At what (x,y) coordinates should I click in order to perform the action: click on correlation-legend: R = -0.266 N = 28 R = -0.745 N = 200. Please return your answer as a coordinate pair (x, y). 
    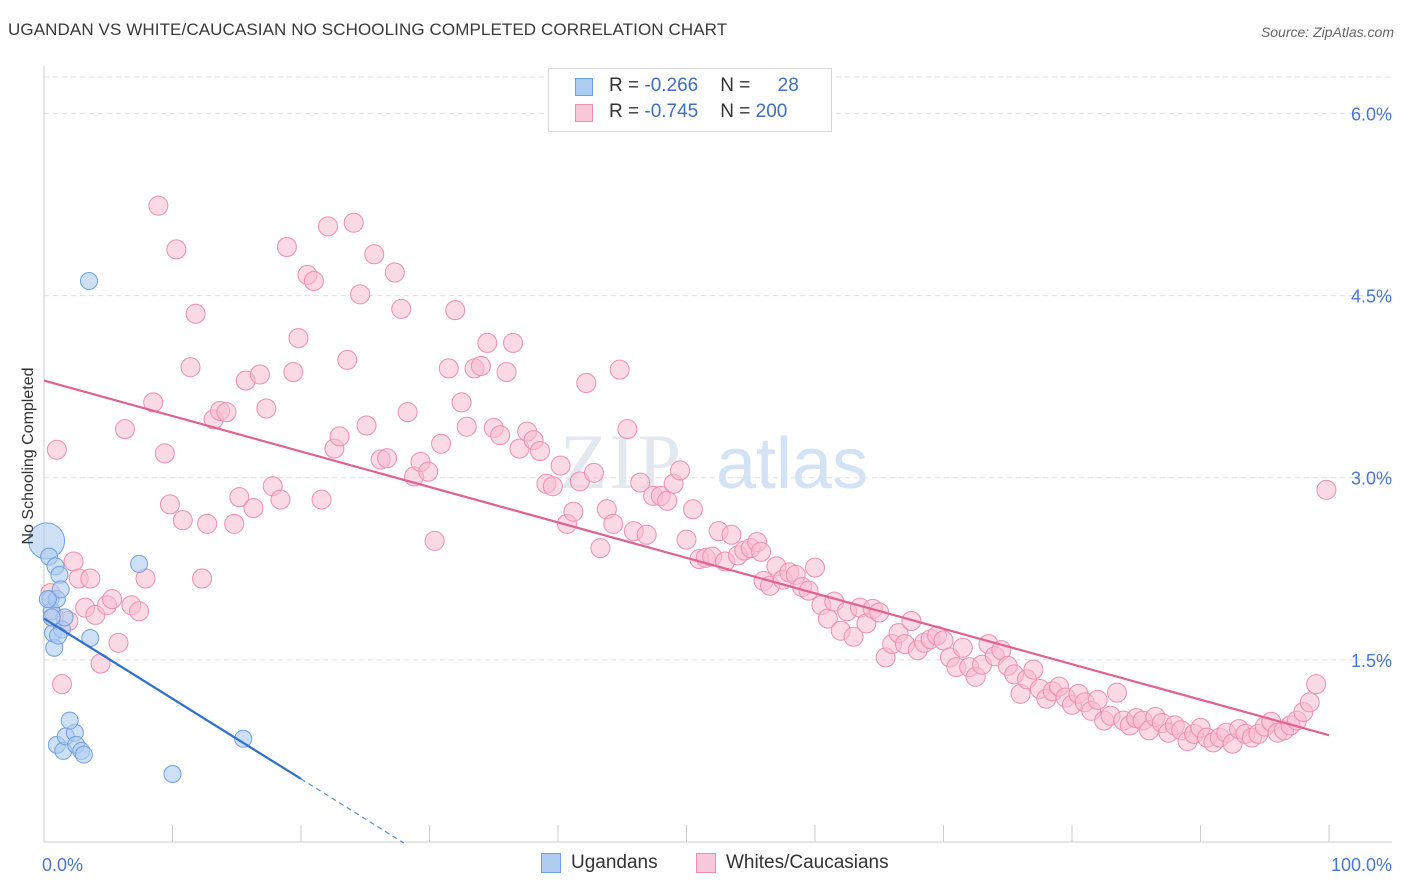
    Looking at the image, I should click on (690, 100).